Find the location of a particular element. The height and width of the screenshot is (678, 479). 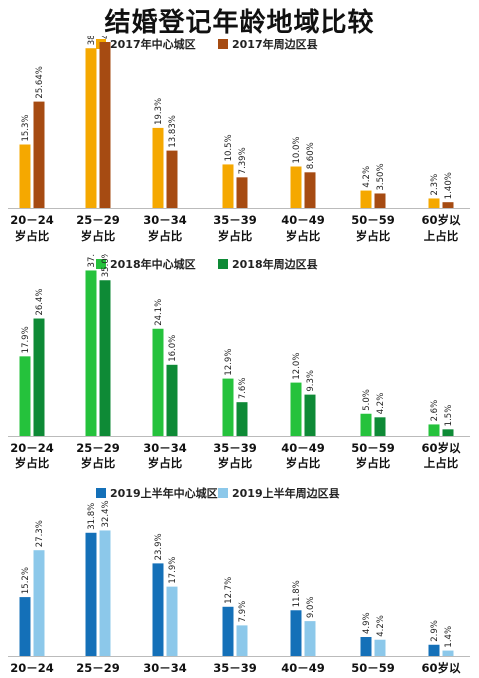

value-label-1-1: 32.4% is located at coordinates (106, 513).